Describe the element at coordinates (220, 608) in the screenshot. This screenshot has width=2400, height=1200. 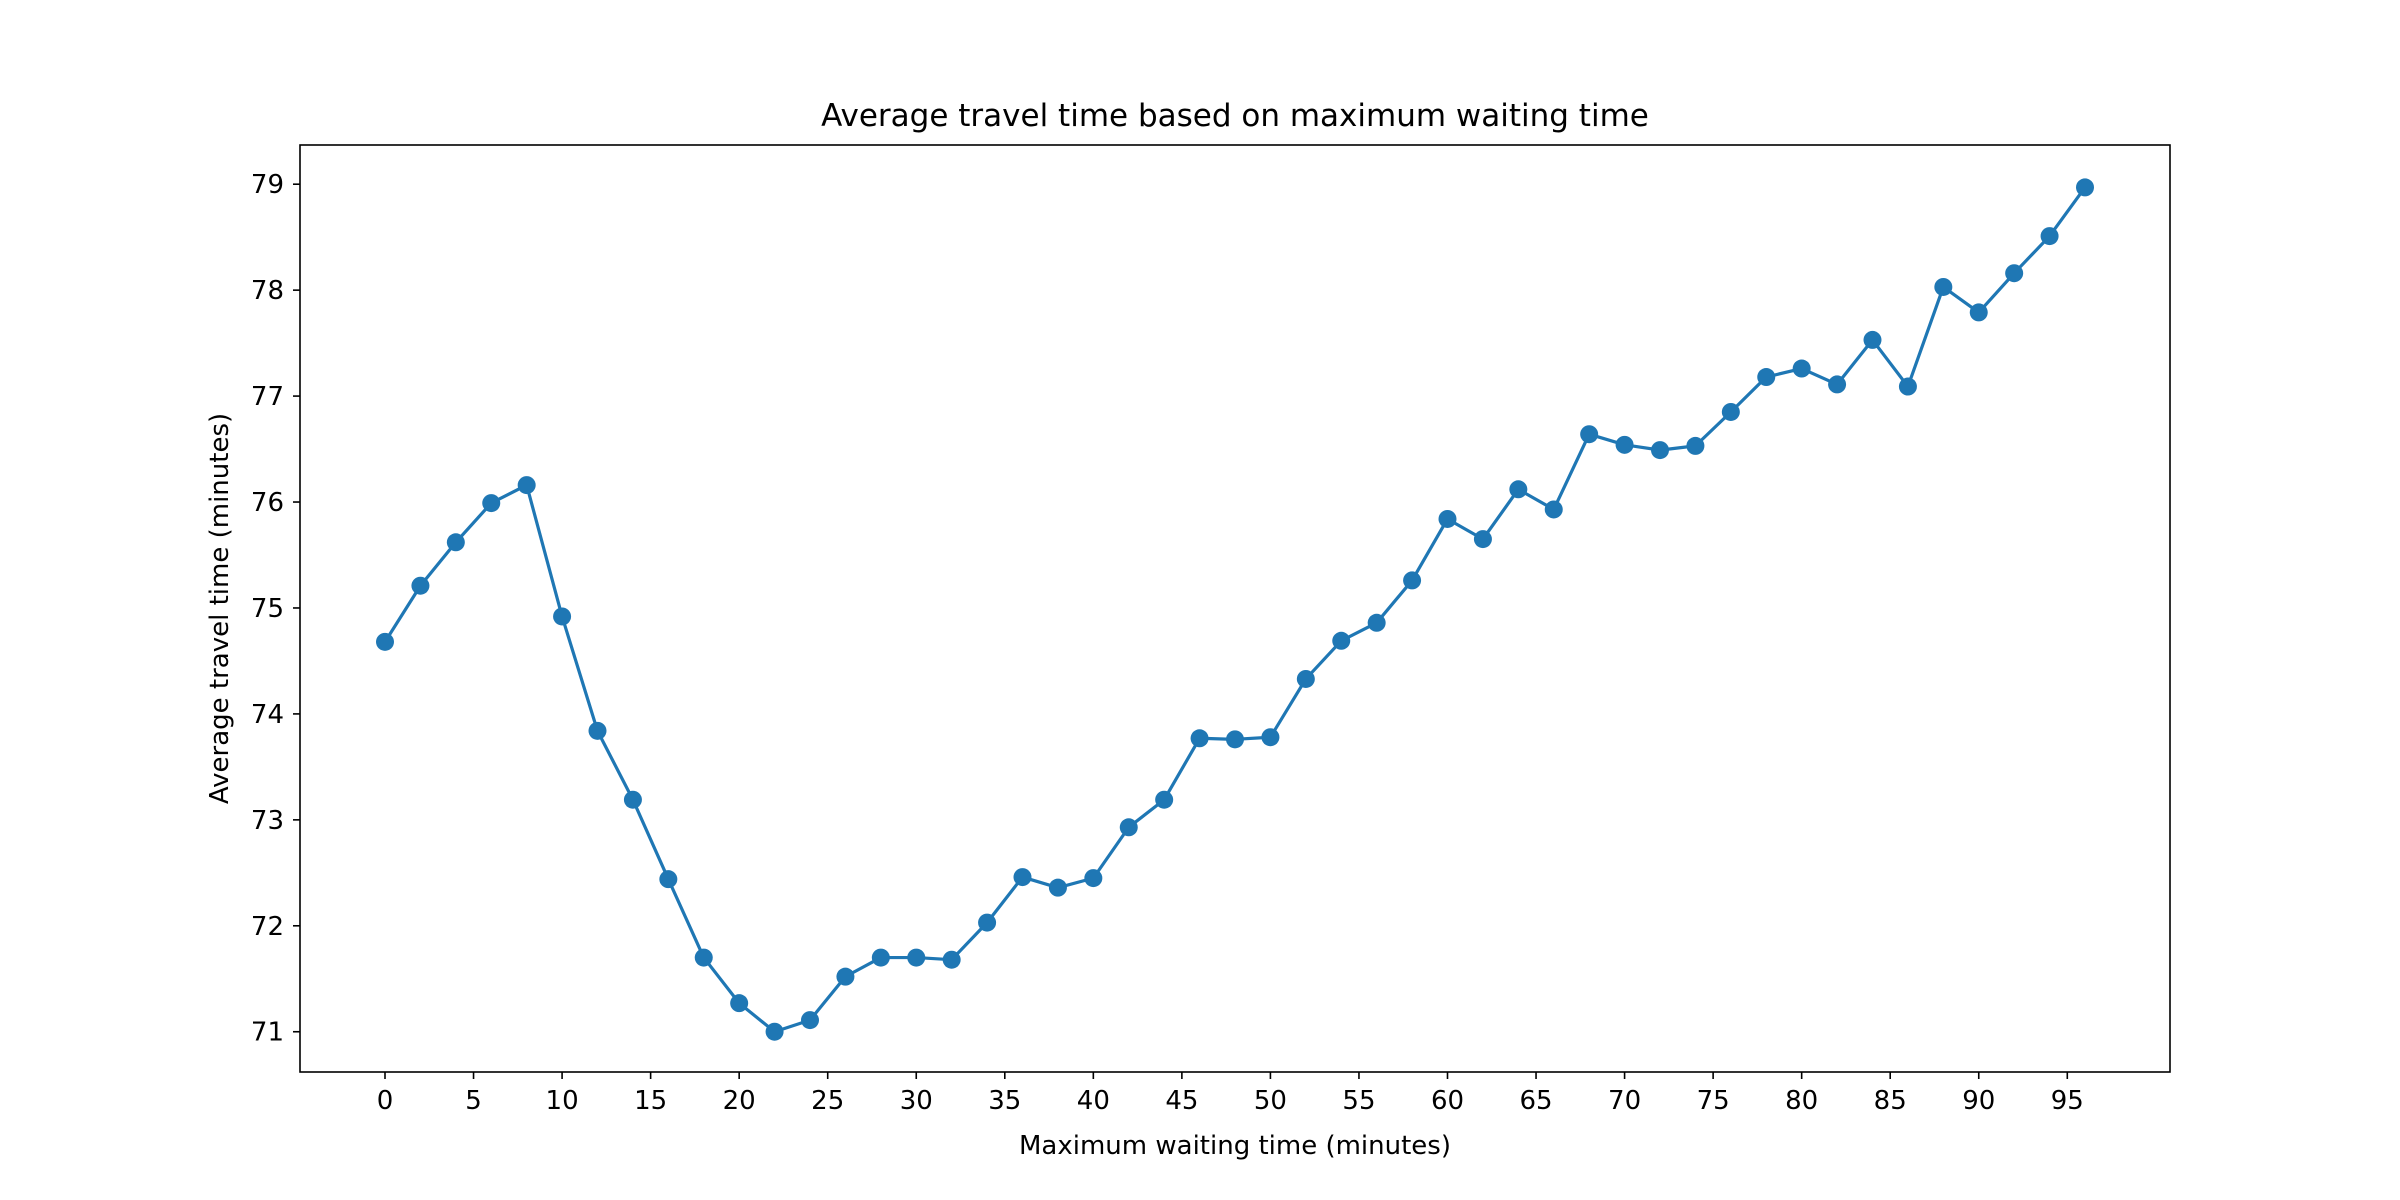
I see `y-axis-label: Average travel time (minutes)` at that location.